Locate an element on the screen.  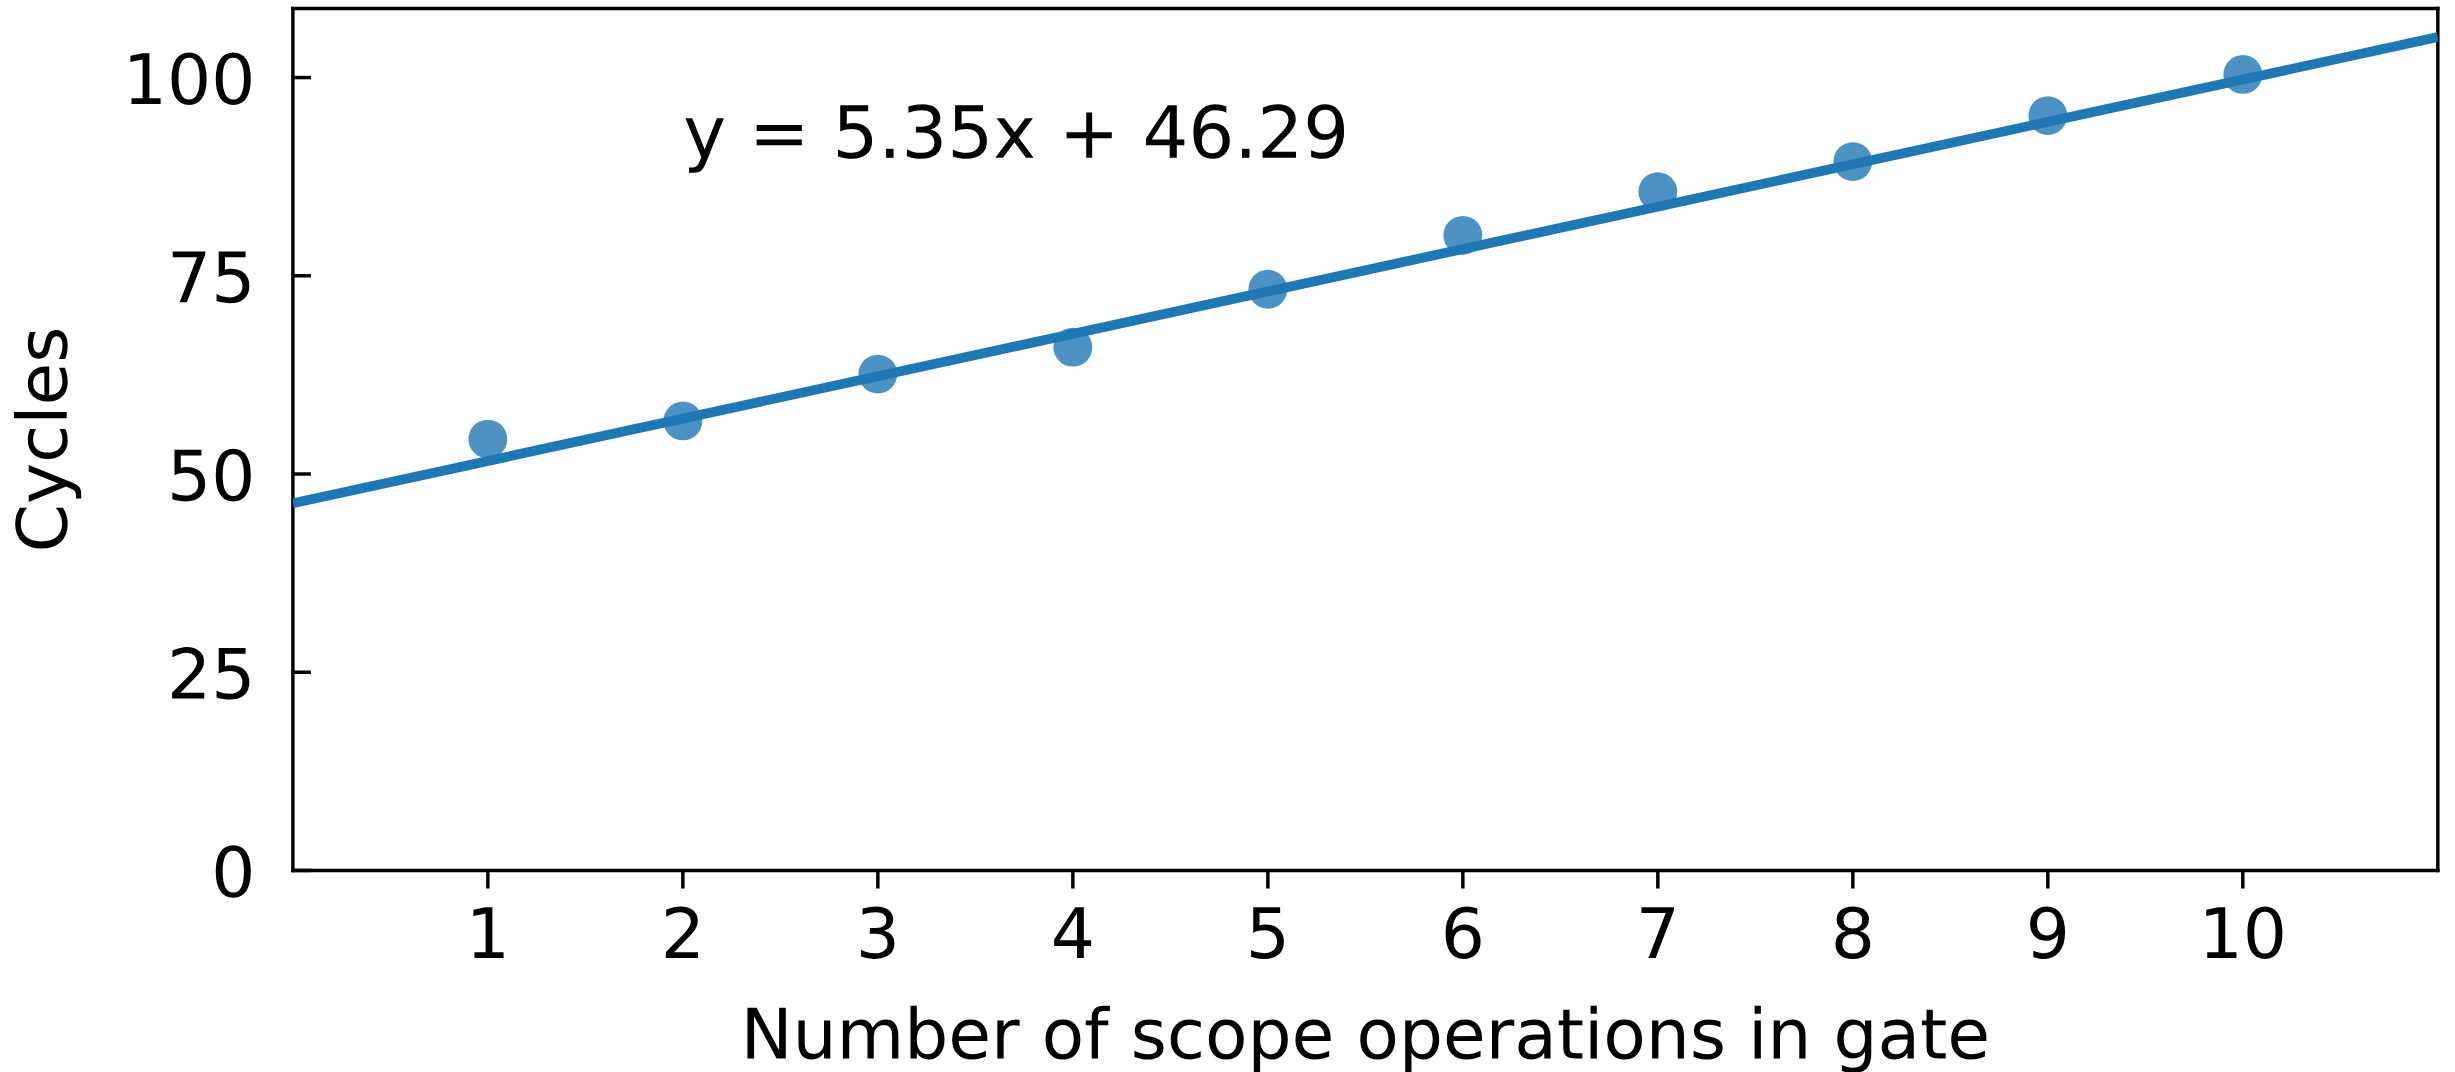
point is located at coordinates (488, 439).